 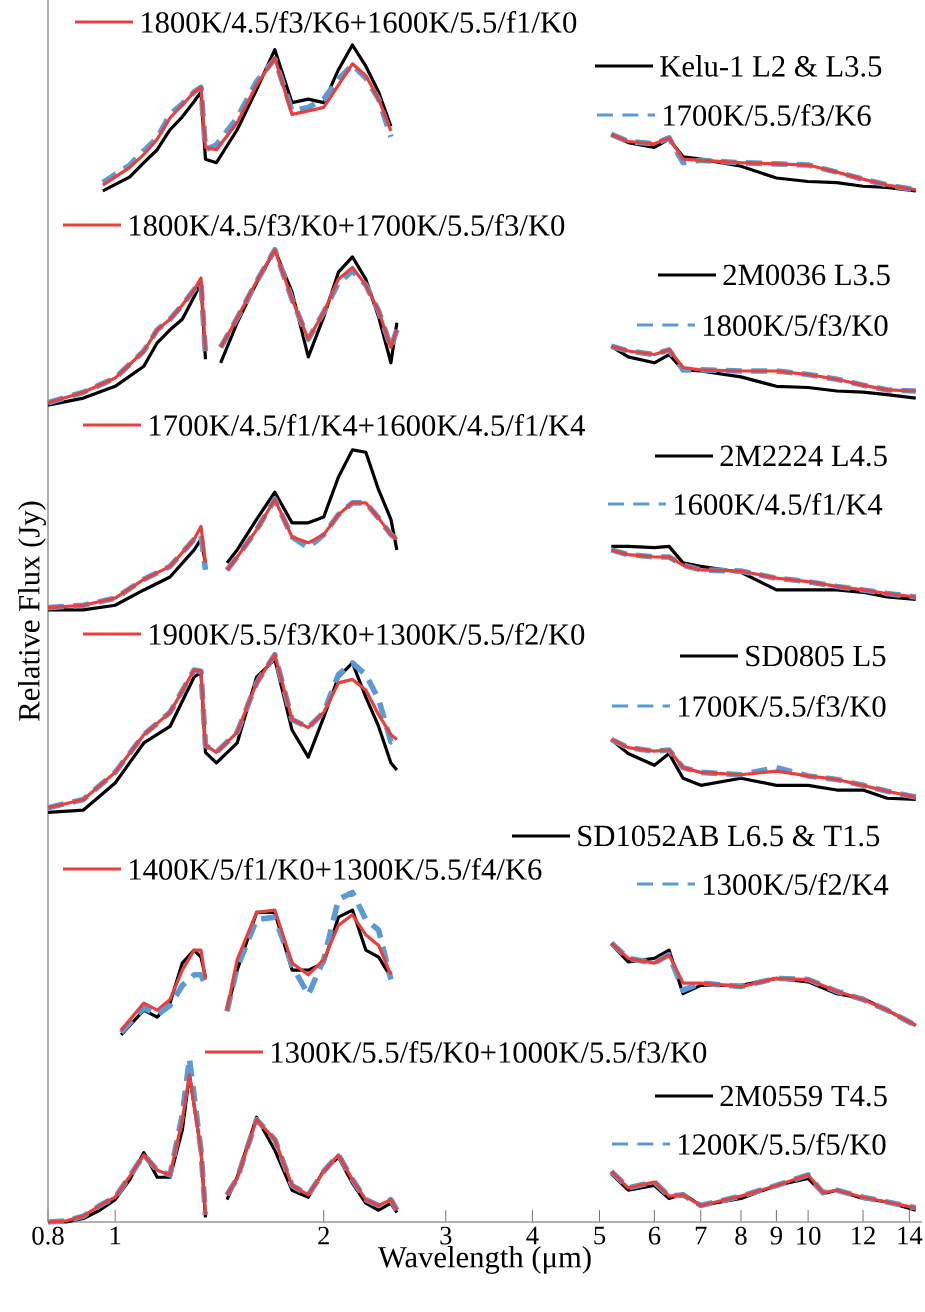 I want to click on x-tick-label: 1, so click(x=115, y=1235).